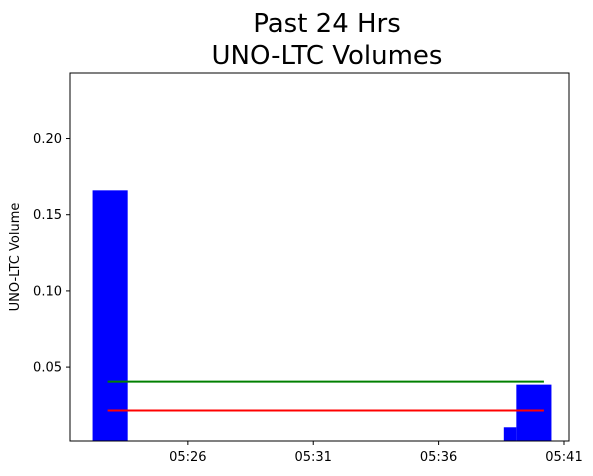 The image size is (593, 476). Describe the element at coordinates (47, 215) in the screenshot. I see `y-tick-label-2: 0.15` at that location.